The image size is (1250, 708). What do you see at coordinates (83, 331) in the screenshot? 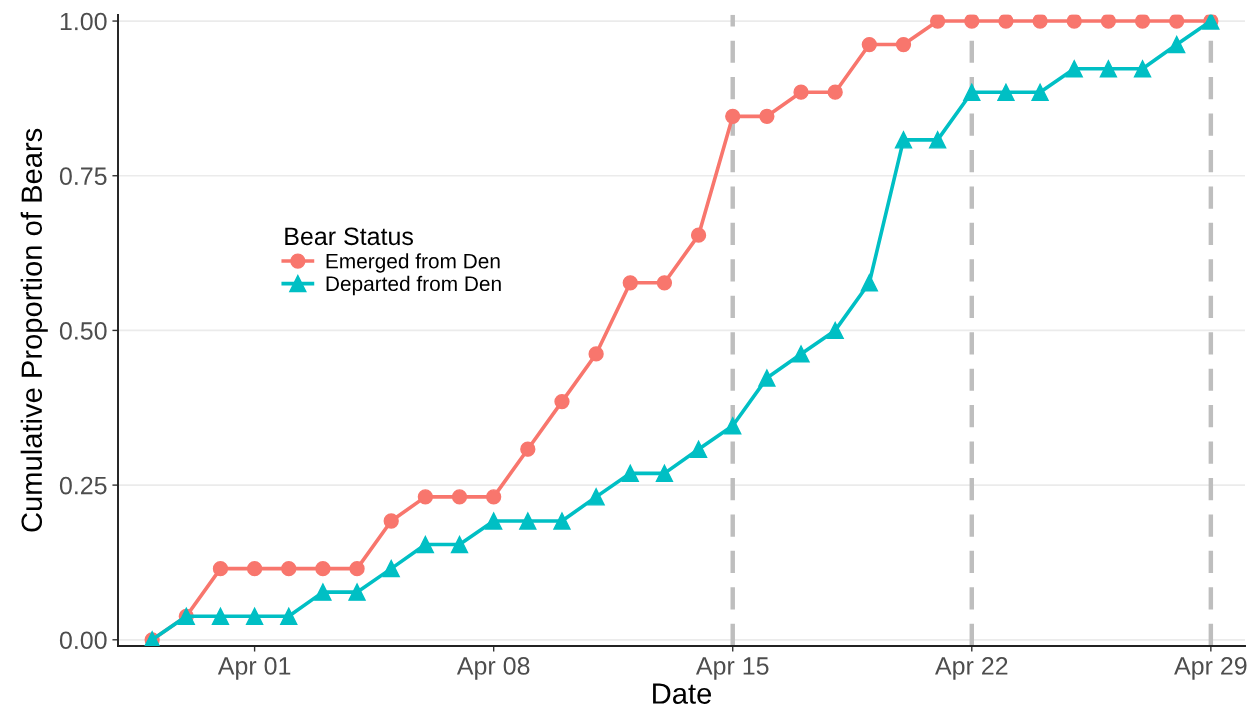
I see `y-tick-label: 0.50` at bounding box center [83, 331].